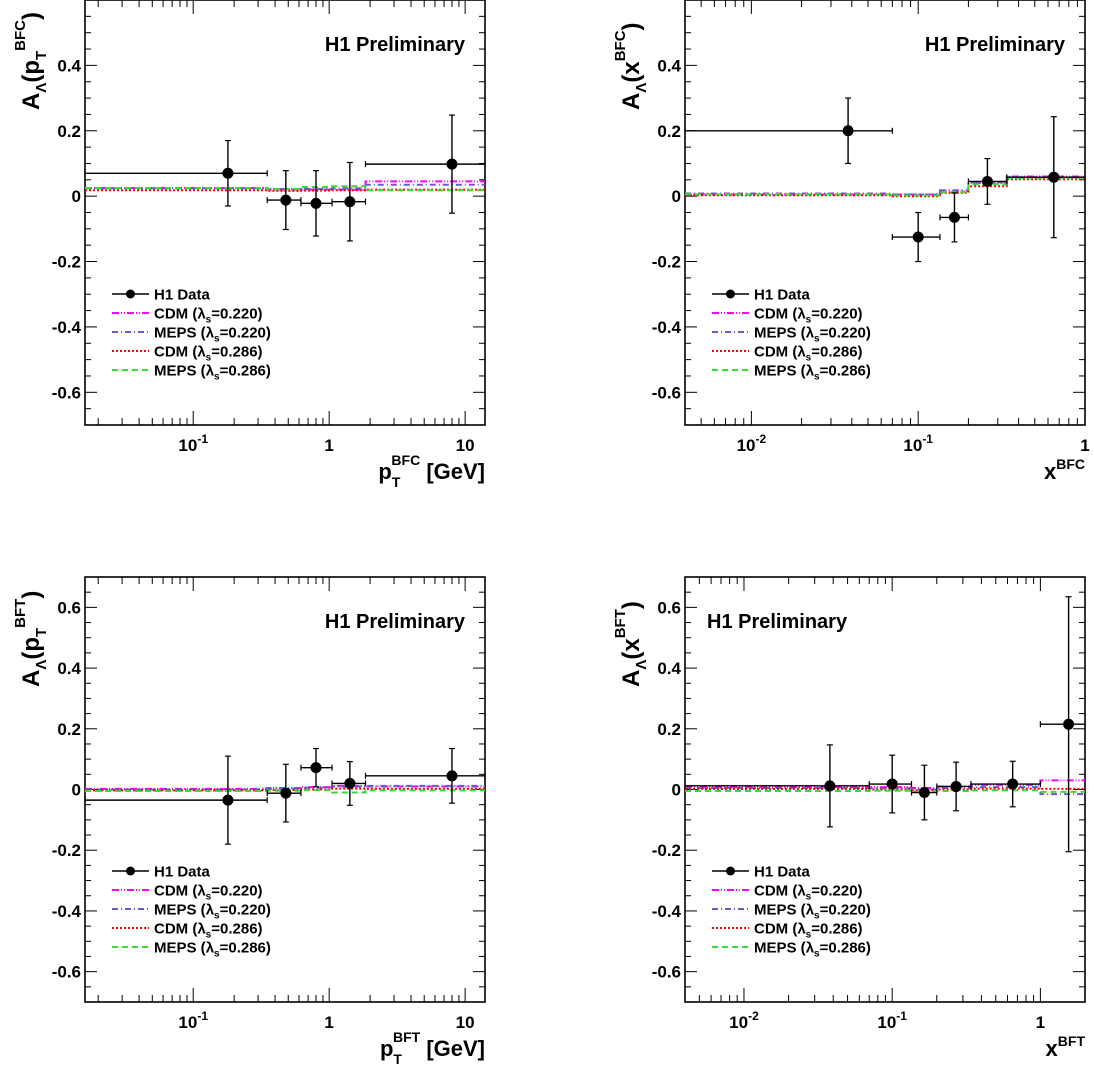 Image resolution: width=1094 pixels, height=1070 pixels. I want to click on x-tick-label: 1, so click(1084, 445).